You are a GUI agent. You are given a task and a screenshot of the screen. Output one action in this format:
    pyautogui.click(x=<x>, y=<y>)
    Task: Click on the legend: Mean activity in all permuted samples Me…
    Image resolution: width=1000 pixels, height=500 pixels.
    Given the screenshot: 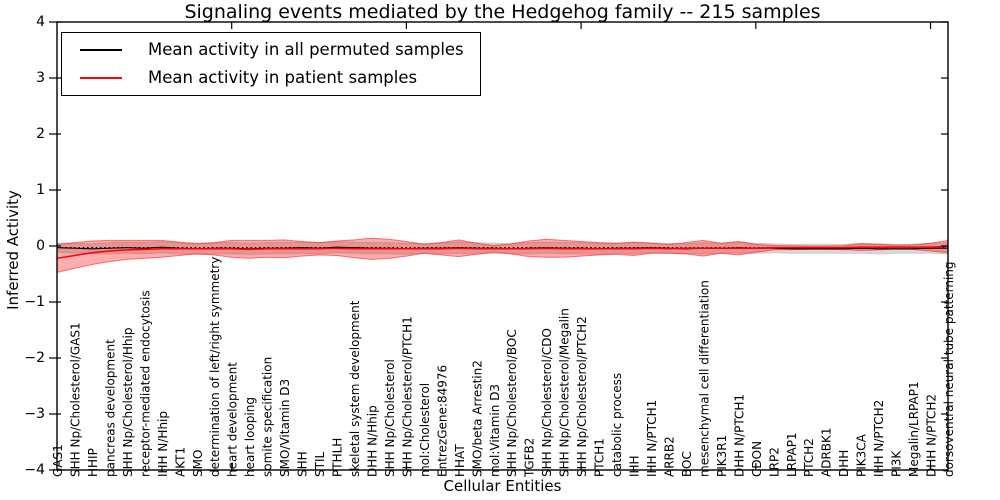 What is the action you would take?
    pyautogui.click(x=271, y=64)
    